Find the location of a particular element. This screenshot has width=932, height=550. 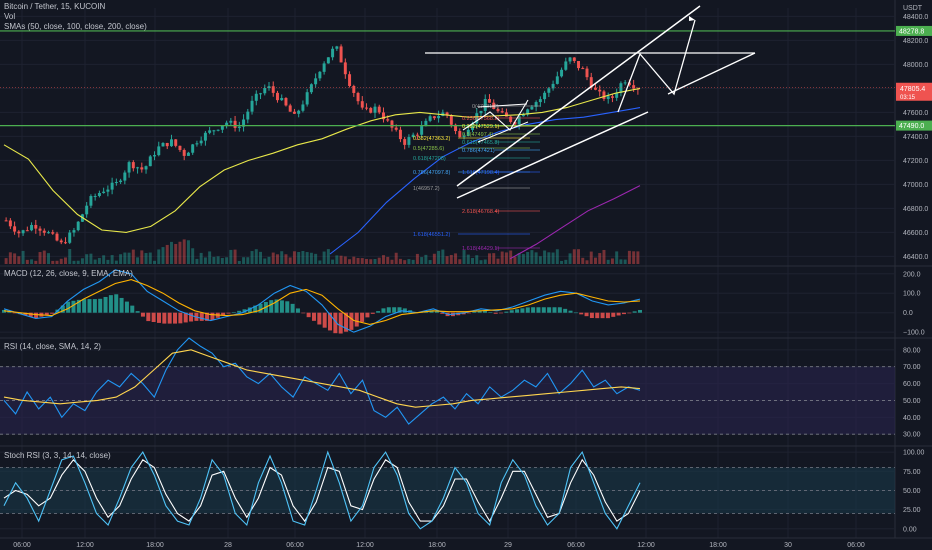

symbol-title: Bitcoin / Tether, 15, KUCOIN is located at coordinates (55, 6).